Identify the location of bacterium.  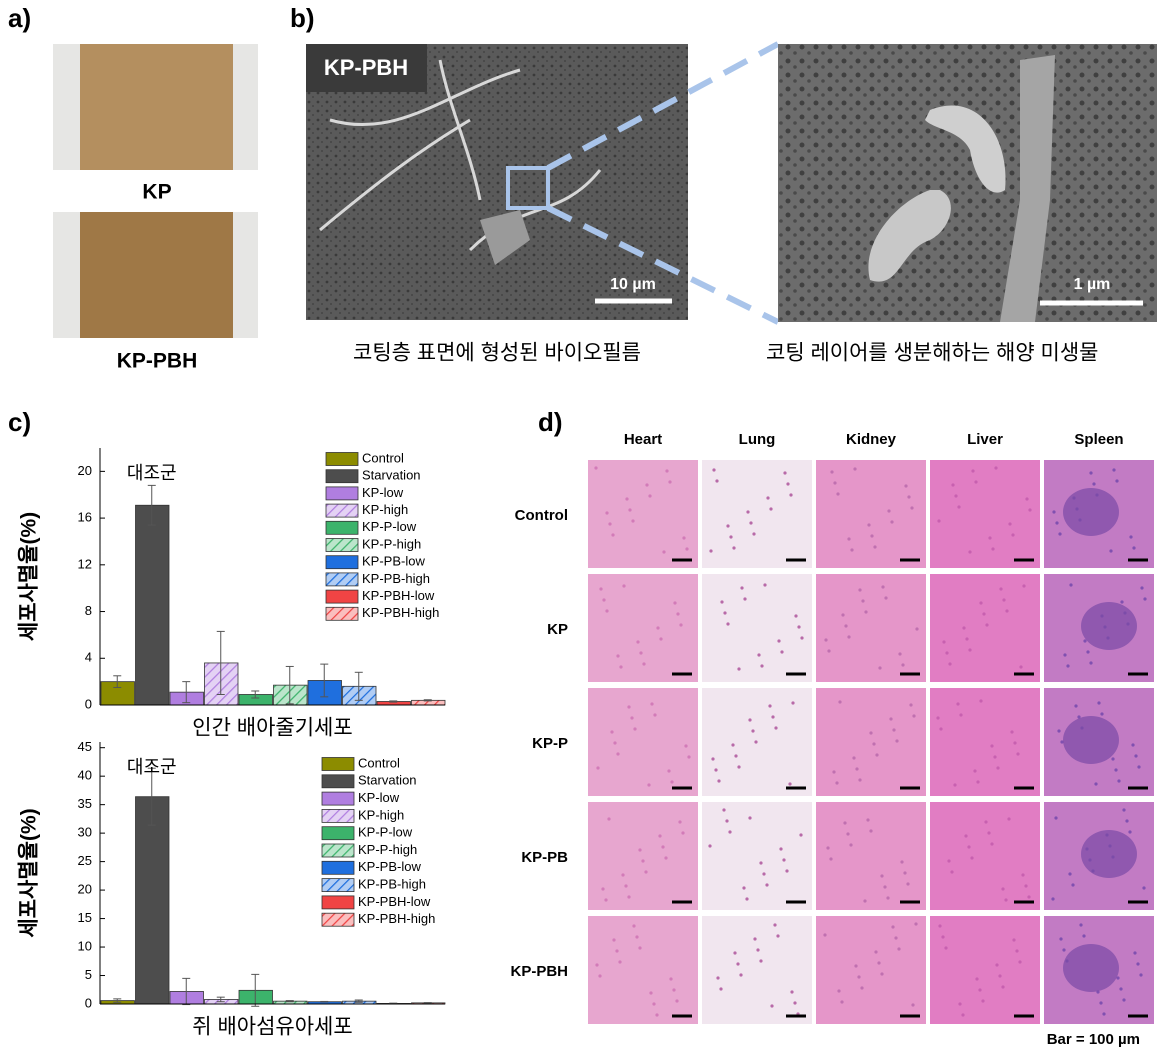
(965, 149).